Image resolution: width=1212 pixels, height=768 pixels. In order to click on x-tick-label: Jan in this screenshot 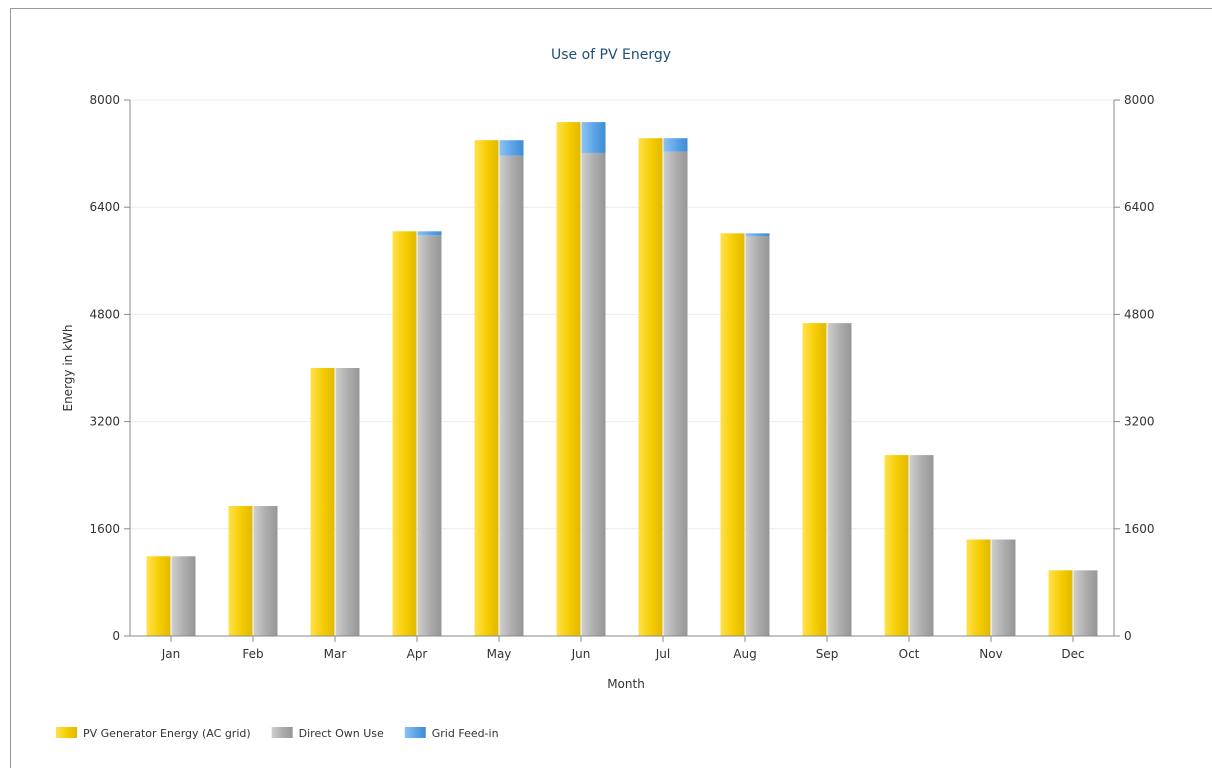, I will do `click(171, 654)`.